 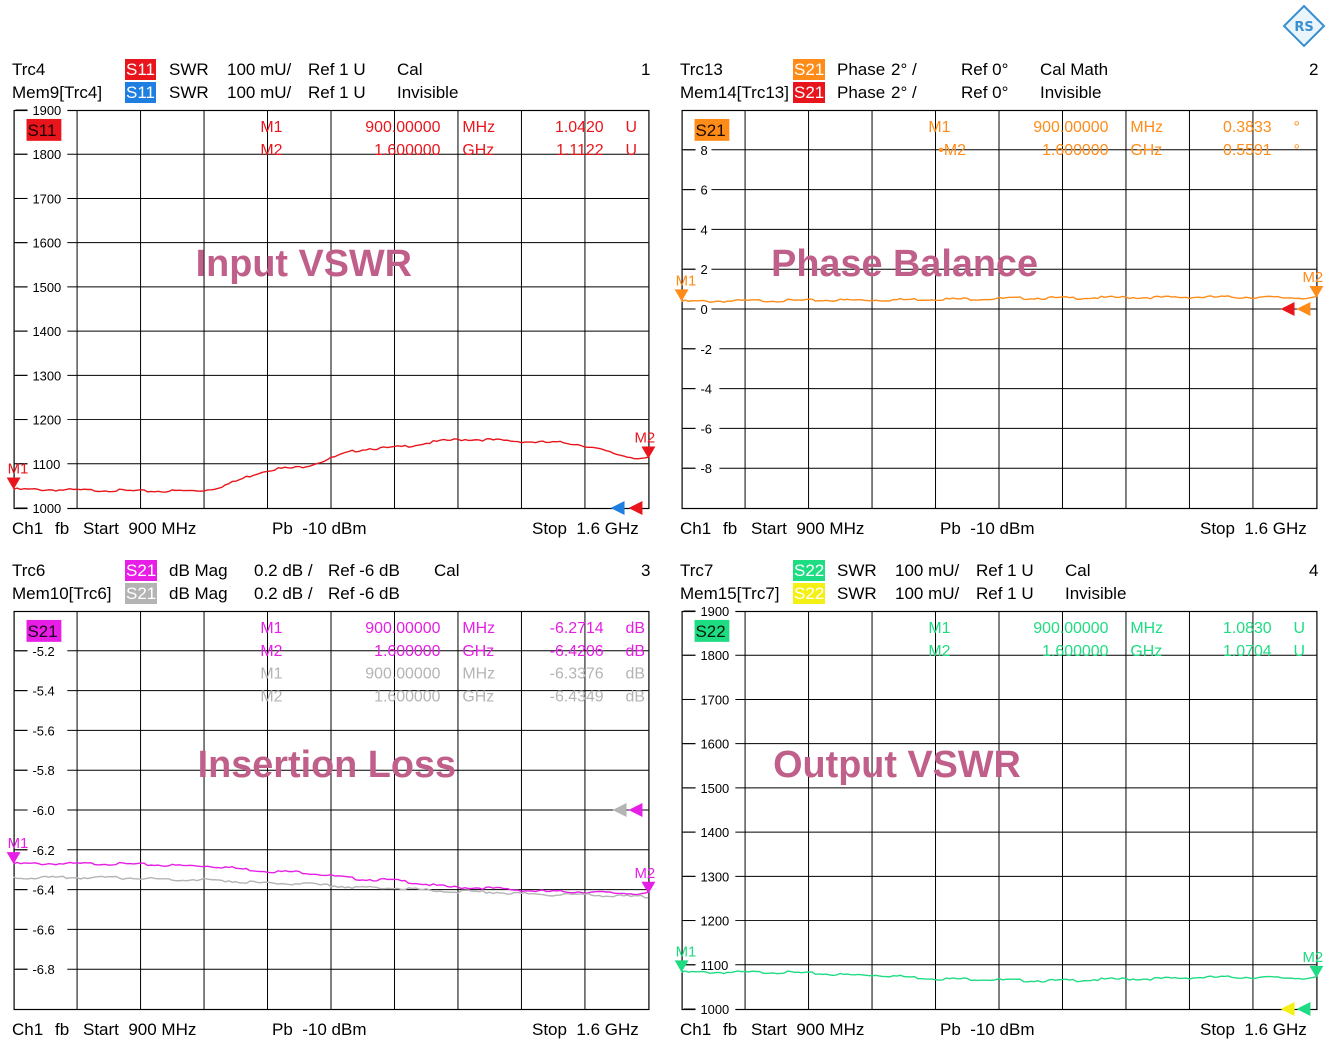 I want to click on channel-label: Ch1, so click(x=696, y=1029).